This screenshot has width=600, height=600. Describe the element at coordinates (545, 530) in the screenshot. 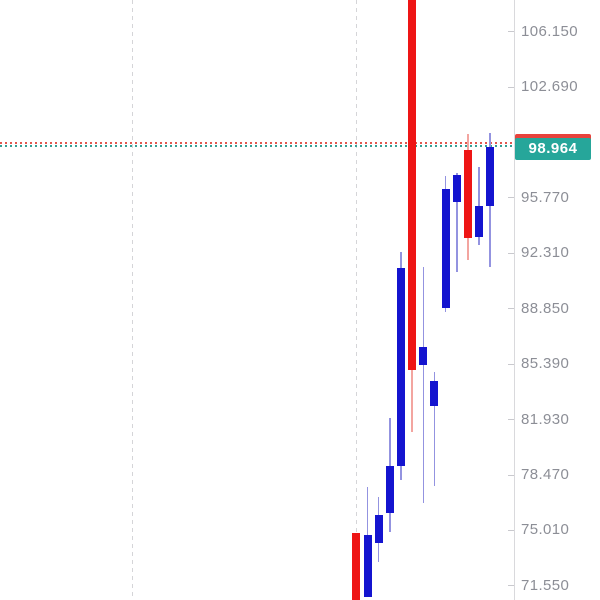

I see `price-axis-label: 75.010` at that location.